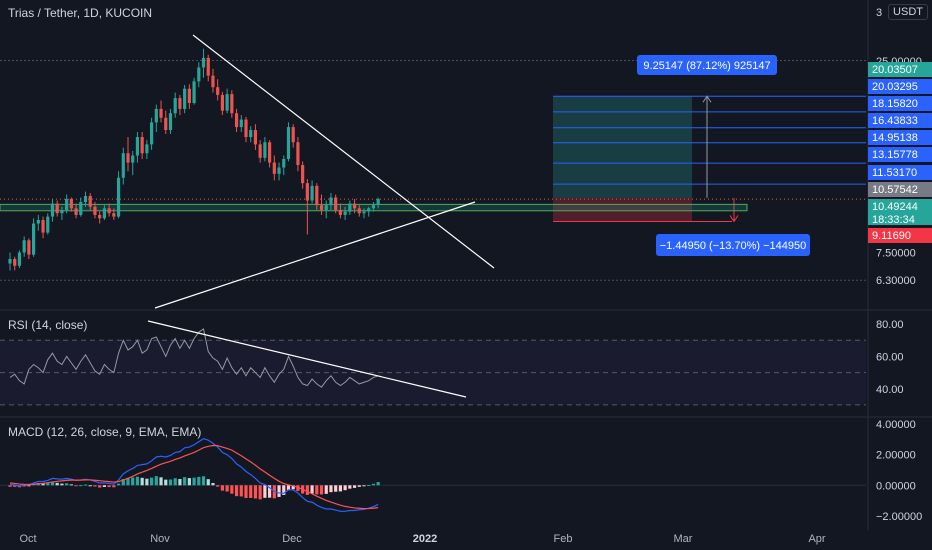  What do you see at coordinates (895, 155) in the screenshot?
I see `price-label-text: 13.15778` at bounding box center [895, 155].